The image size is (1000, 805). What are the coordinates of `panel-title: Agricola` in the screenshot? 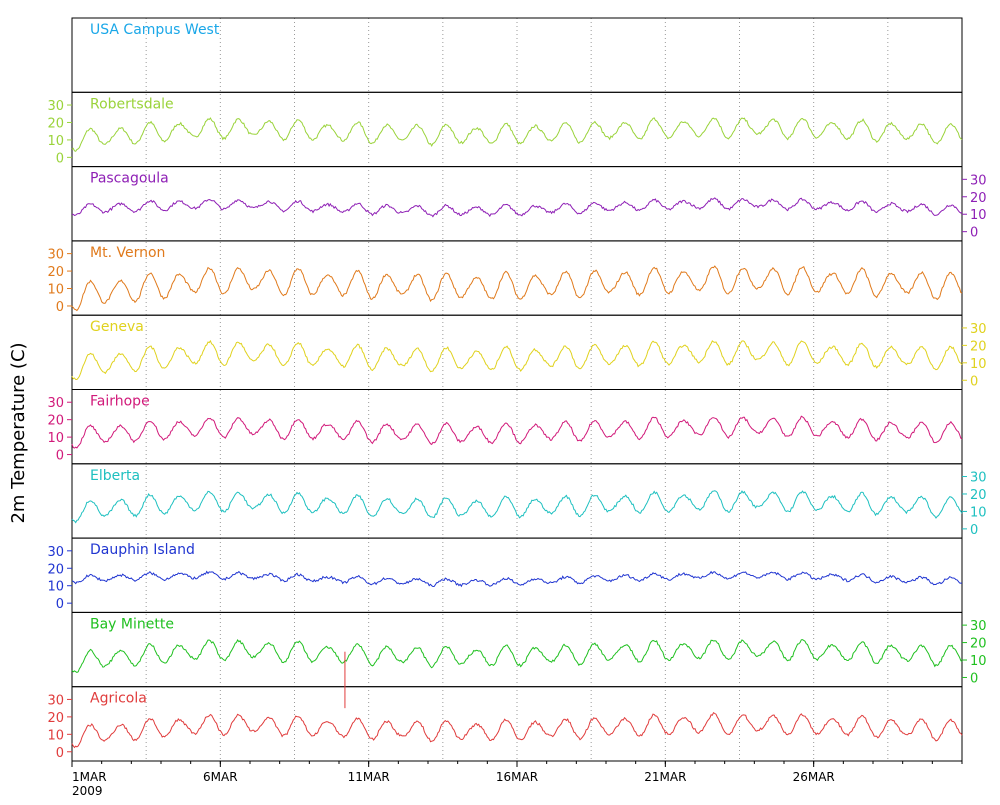 It's located at (118, 699).